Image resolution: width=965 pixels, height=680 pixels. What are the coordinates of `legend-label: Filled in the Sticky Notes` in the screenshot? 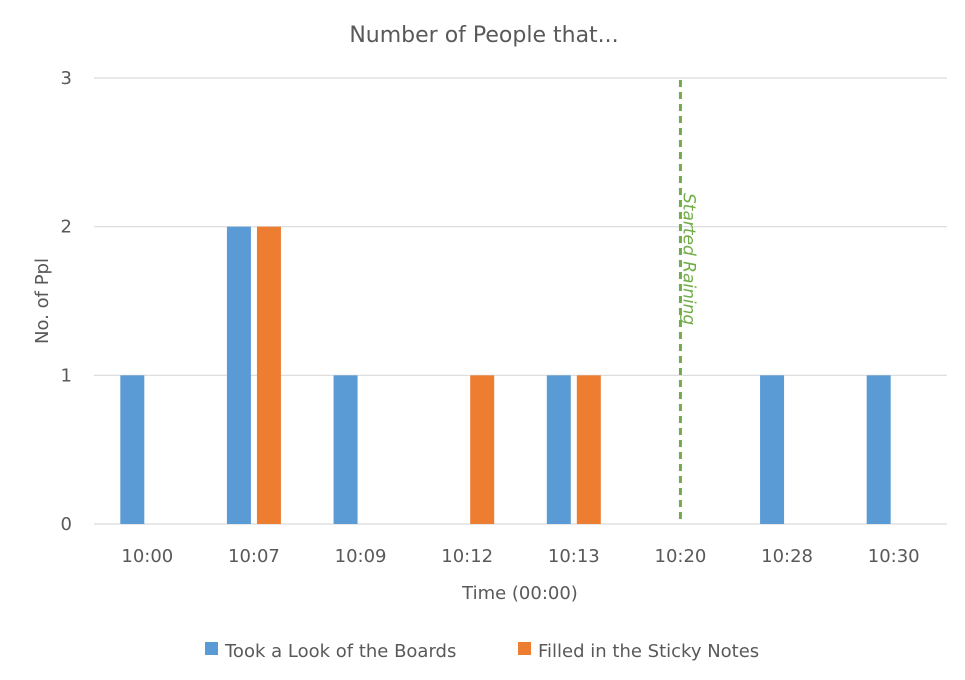 It's located at (648, 651).